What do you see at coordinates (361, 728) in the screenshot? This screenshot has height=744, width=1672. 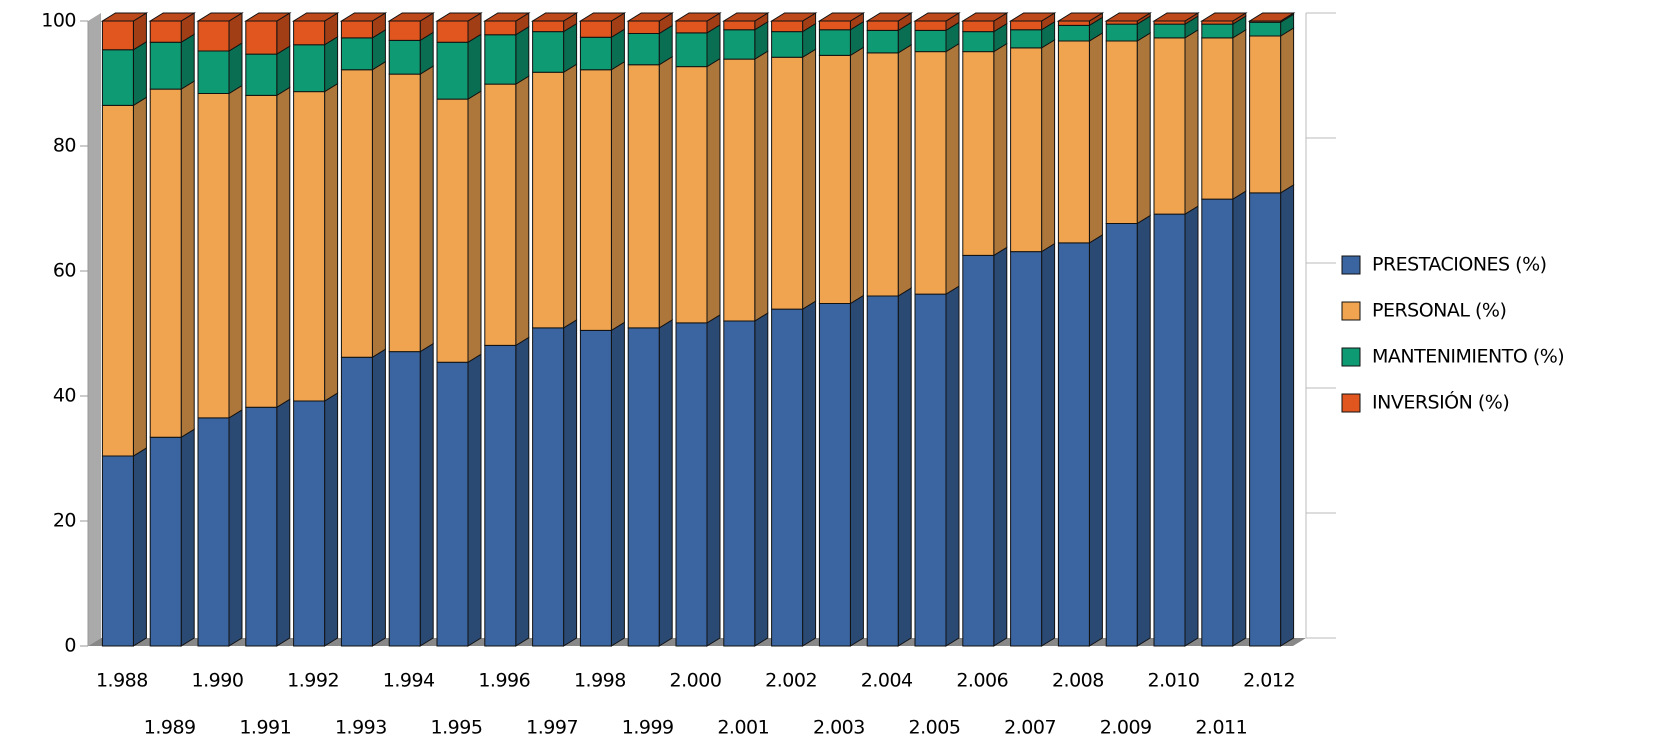 I see `x-tick-label: 1.993` at bounding box center [361, 728].